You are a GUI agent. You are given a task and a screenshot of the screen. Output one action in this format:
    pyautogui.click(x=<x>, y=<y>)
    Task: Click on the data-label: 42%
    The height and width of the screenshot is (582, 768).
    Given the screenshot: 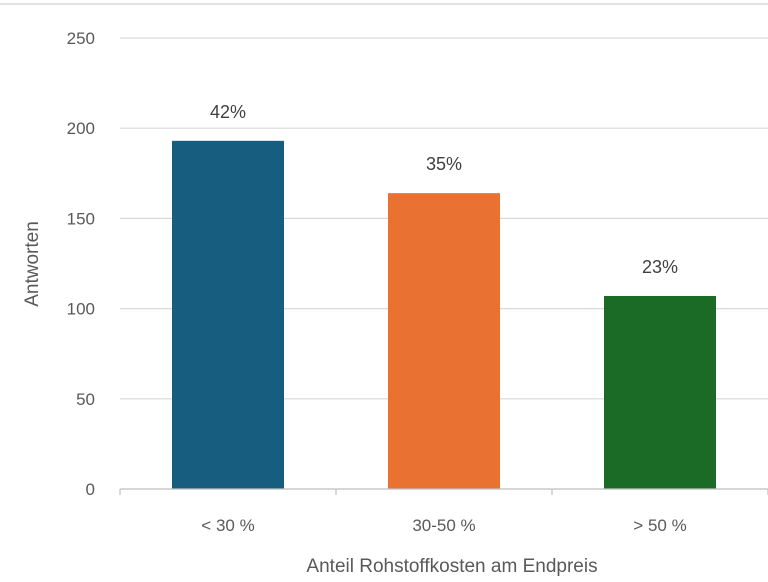 What is the action you would take?
    pyautogui.click(x=228, y=112)
    